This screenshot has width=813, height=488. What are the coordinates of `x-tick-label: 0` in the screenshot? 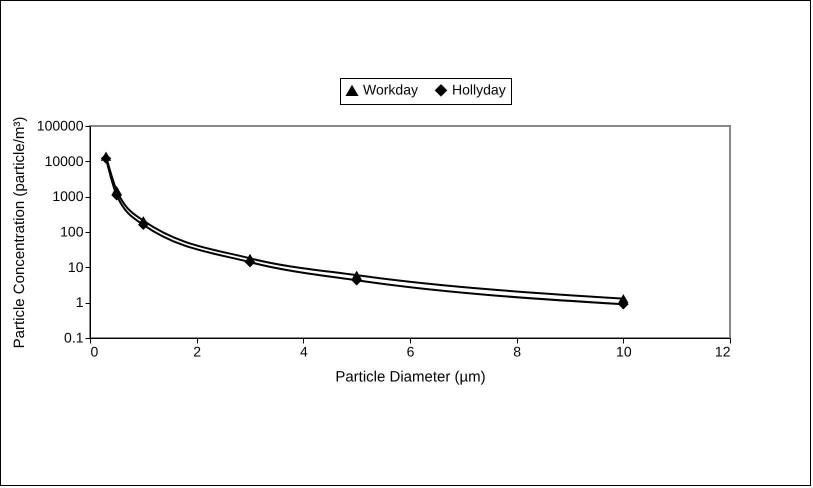 It's located at (94, 352).